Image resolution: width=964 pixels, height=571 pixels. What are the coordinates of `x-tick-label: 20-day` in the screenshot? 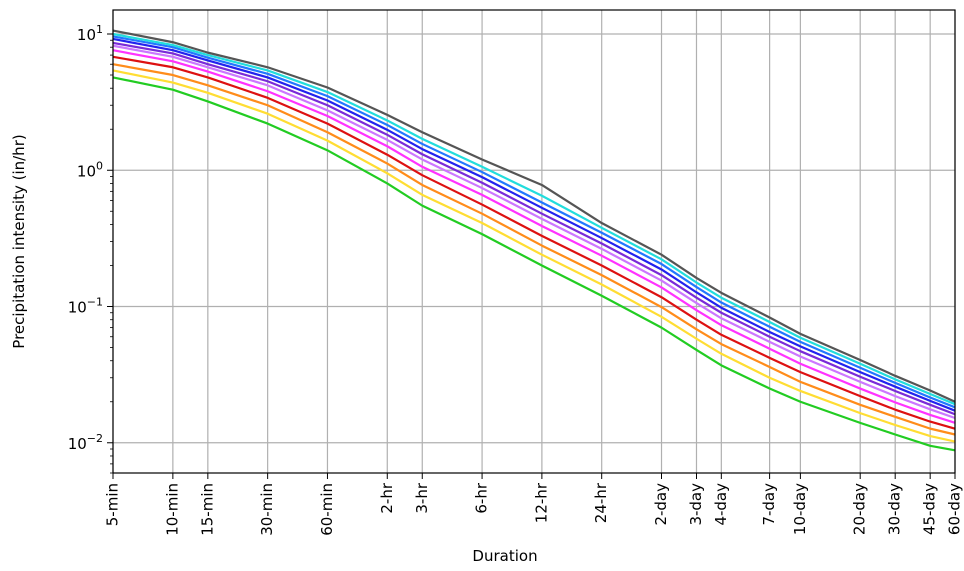 It's located at (860, 509).